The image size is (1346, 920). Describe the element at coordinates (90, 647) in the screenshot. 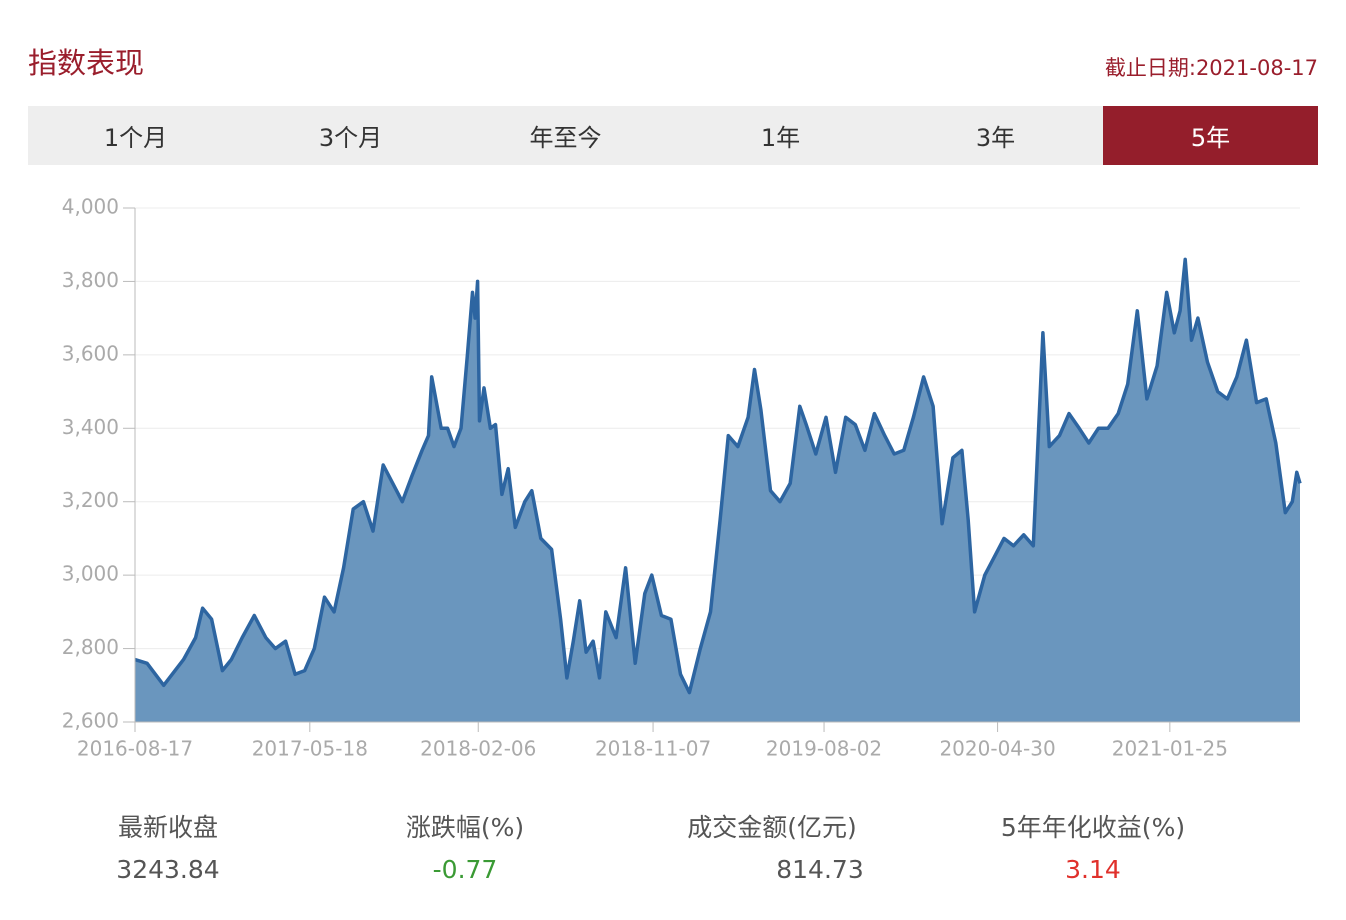

I see `y-tick-label: 2,800` at that location.